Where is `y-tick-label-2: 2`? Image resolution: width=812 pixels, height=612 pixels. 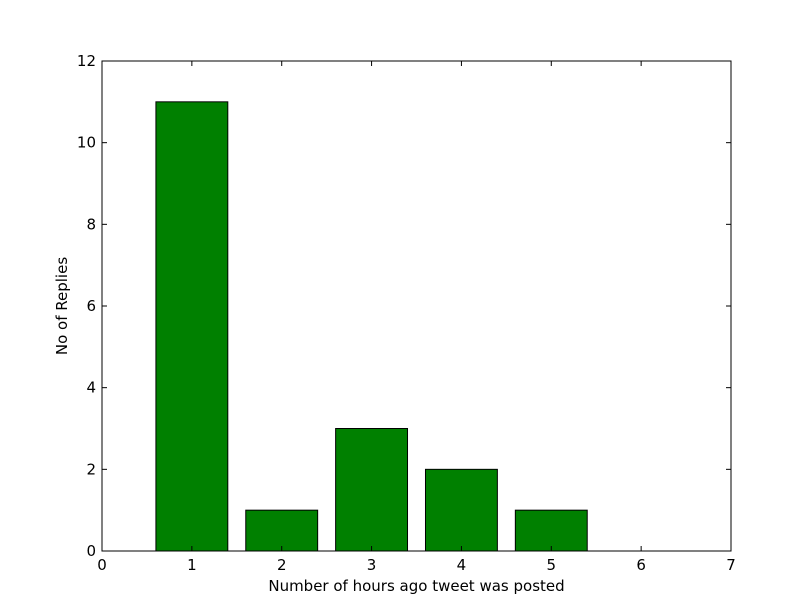 y-tick-label-2: 2 is located at coordinates (91, 469).